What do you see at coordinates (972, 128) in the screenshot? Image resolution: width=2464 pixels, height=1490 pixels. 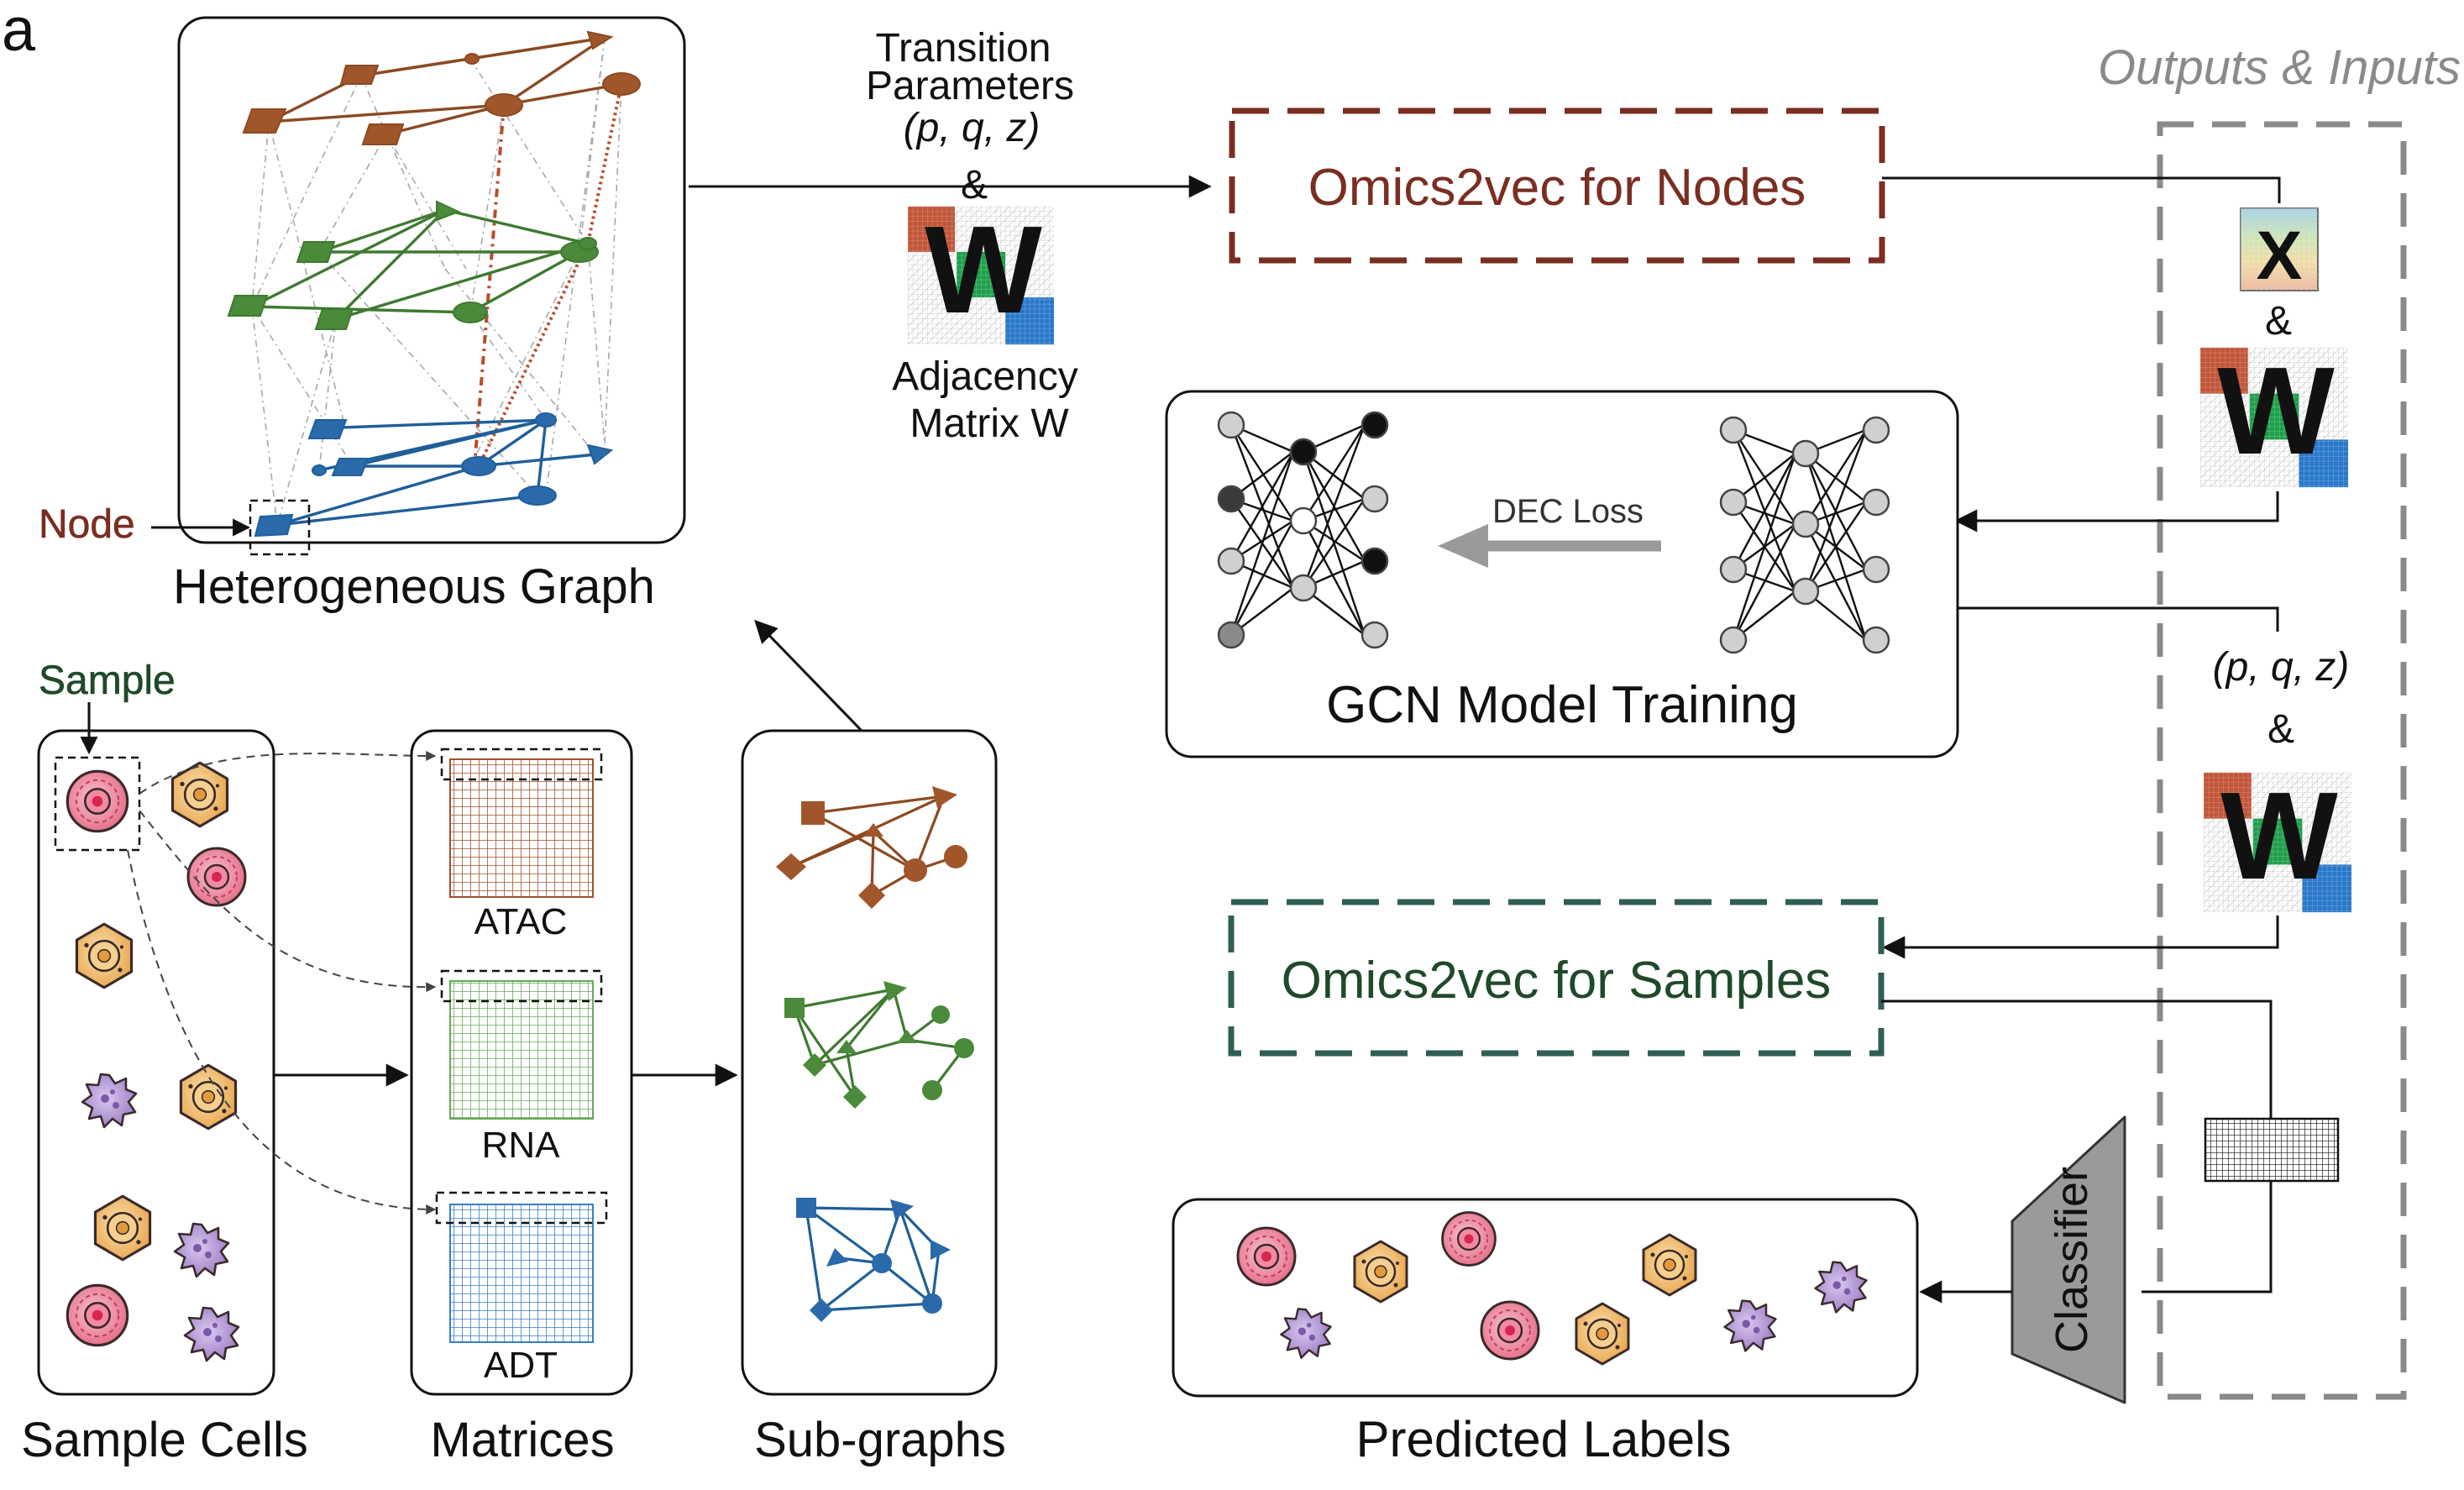 I see `transition-pqz: (p, q, z)` at bounding box center [972, 128].